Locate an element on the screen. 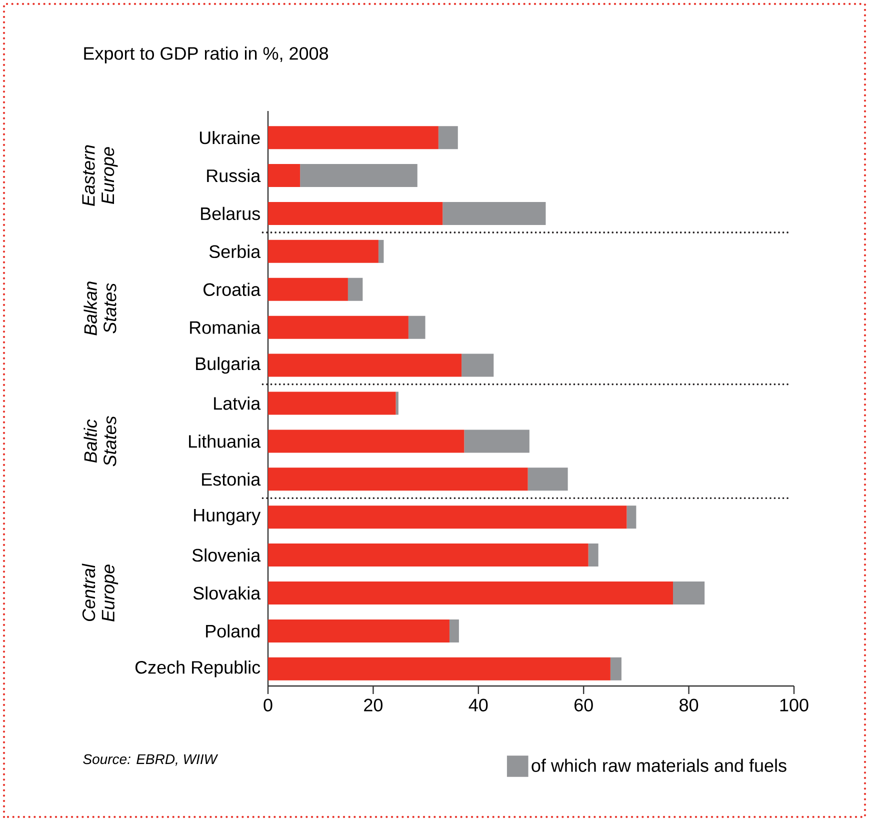 Image resolution: width=869 pixels, height=821 pixels. legend-label: of which raw materials and fuels is located at coordinates (659, 765).